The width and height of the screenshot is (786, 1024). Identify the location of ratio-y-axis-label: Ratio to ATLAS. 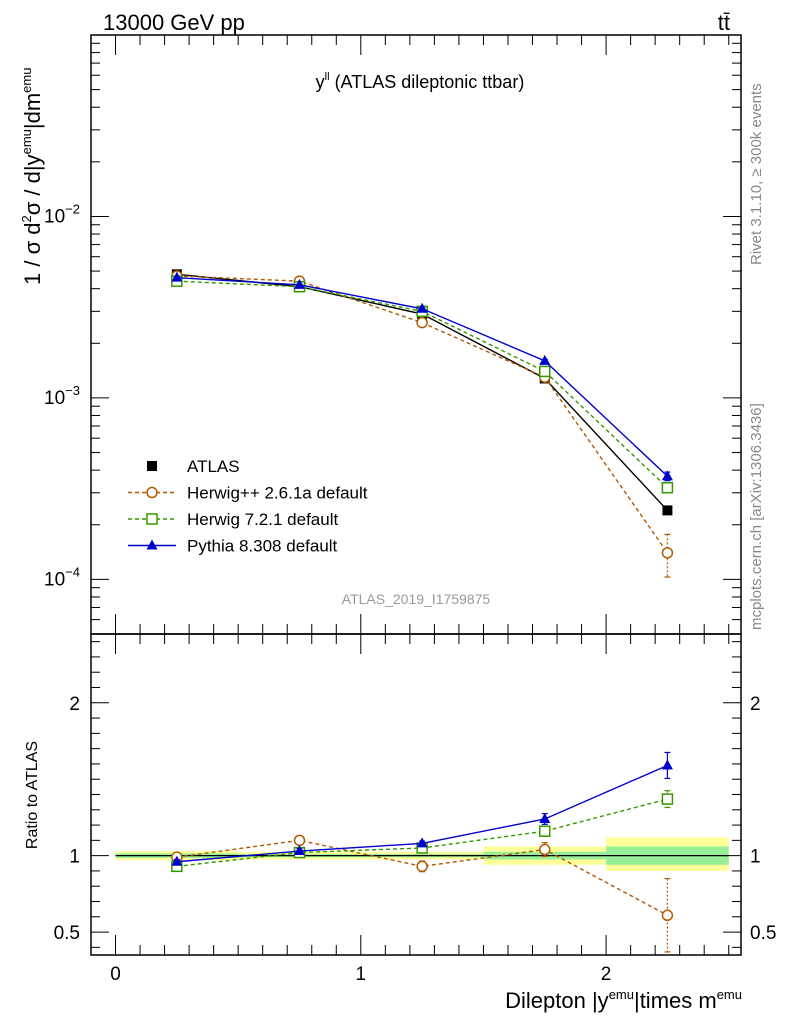
(32, 795).